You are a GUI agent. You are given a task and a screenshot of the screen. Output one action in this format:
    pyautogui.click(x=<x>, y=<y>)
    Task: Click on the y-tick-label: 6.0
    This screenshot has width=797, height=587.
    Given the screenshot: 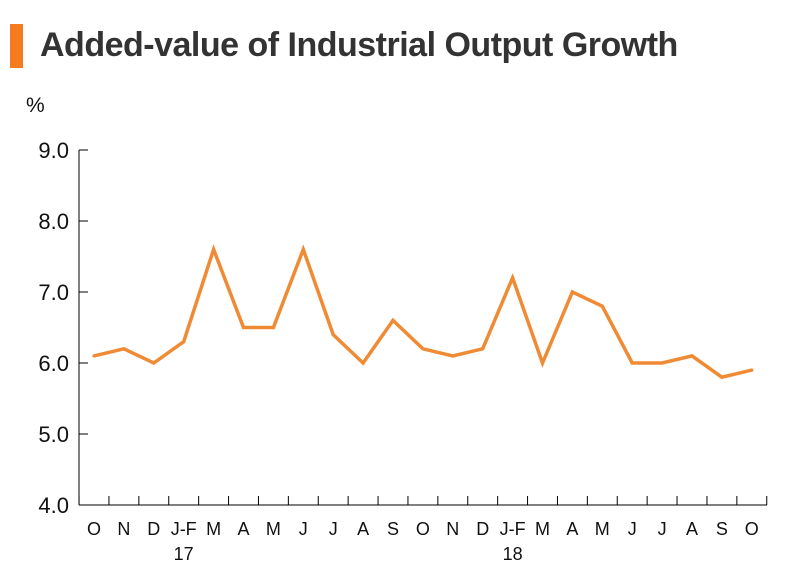 What is the action you would take?
    pyautogui.click(x=53, y=363)
    